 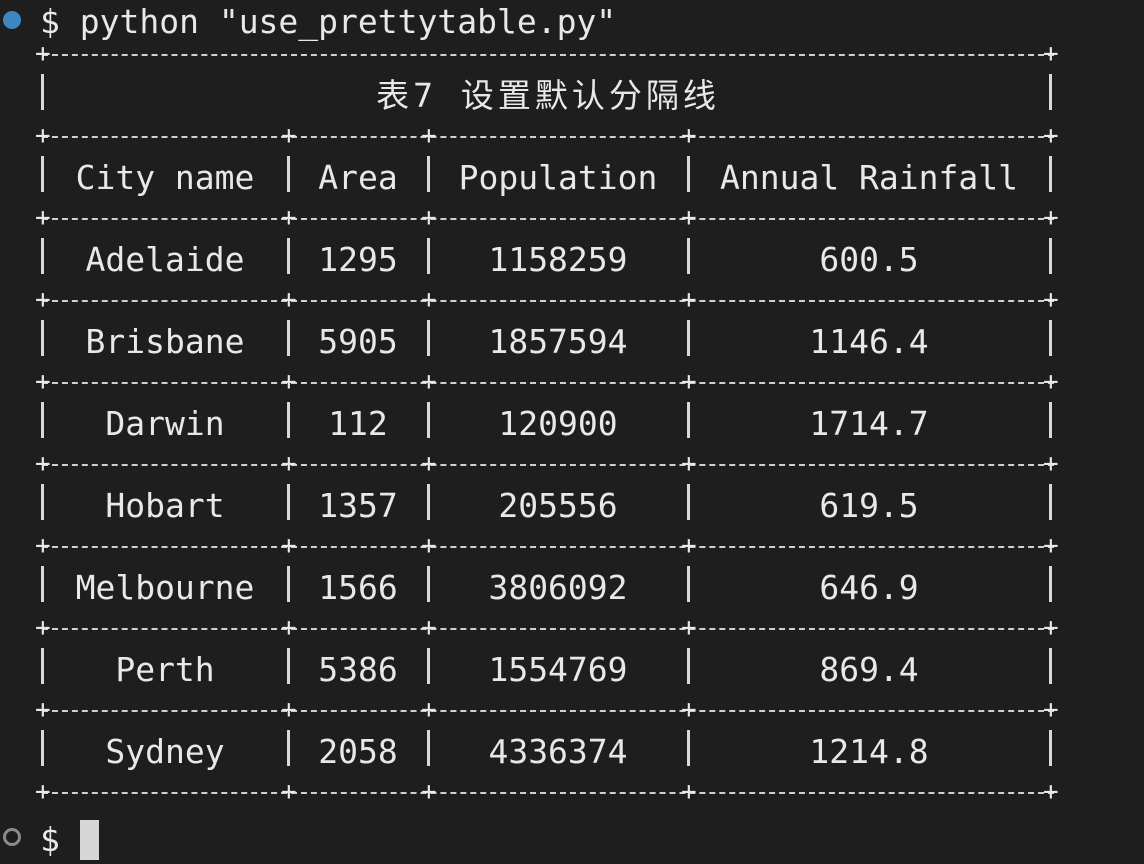 I want to click on table-cell: 1146.4, so click(x=869, y=341).